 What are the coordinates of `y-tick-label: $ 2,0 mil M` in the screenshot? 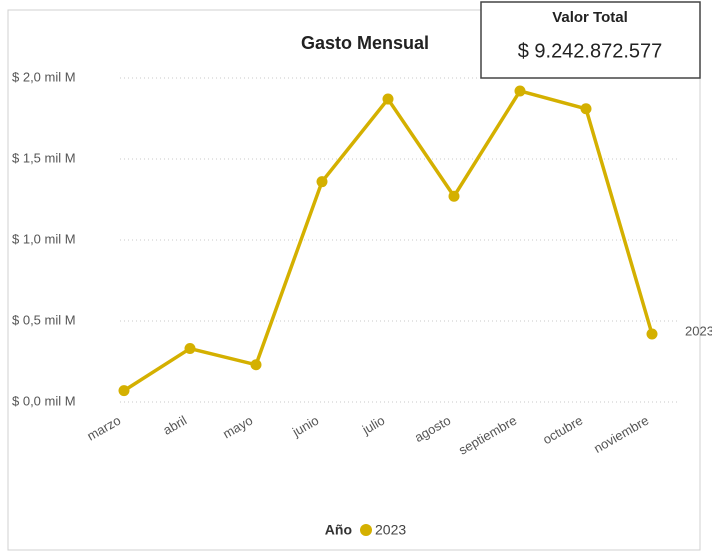 It's located at (44, 76).